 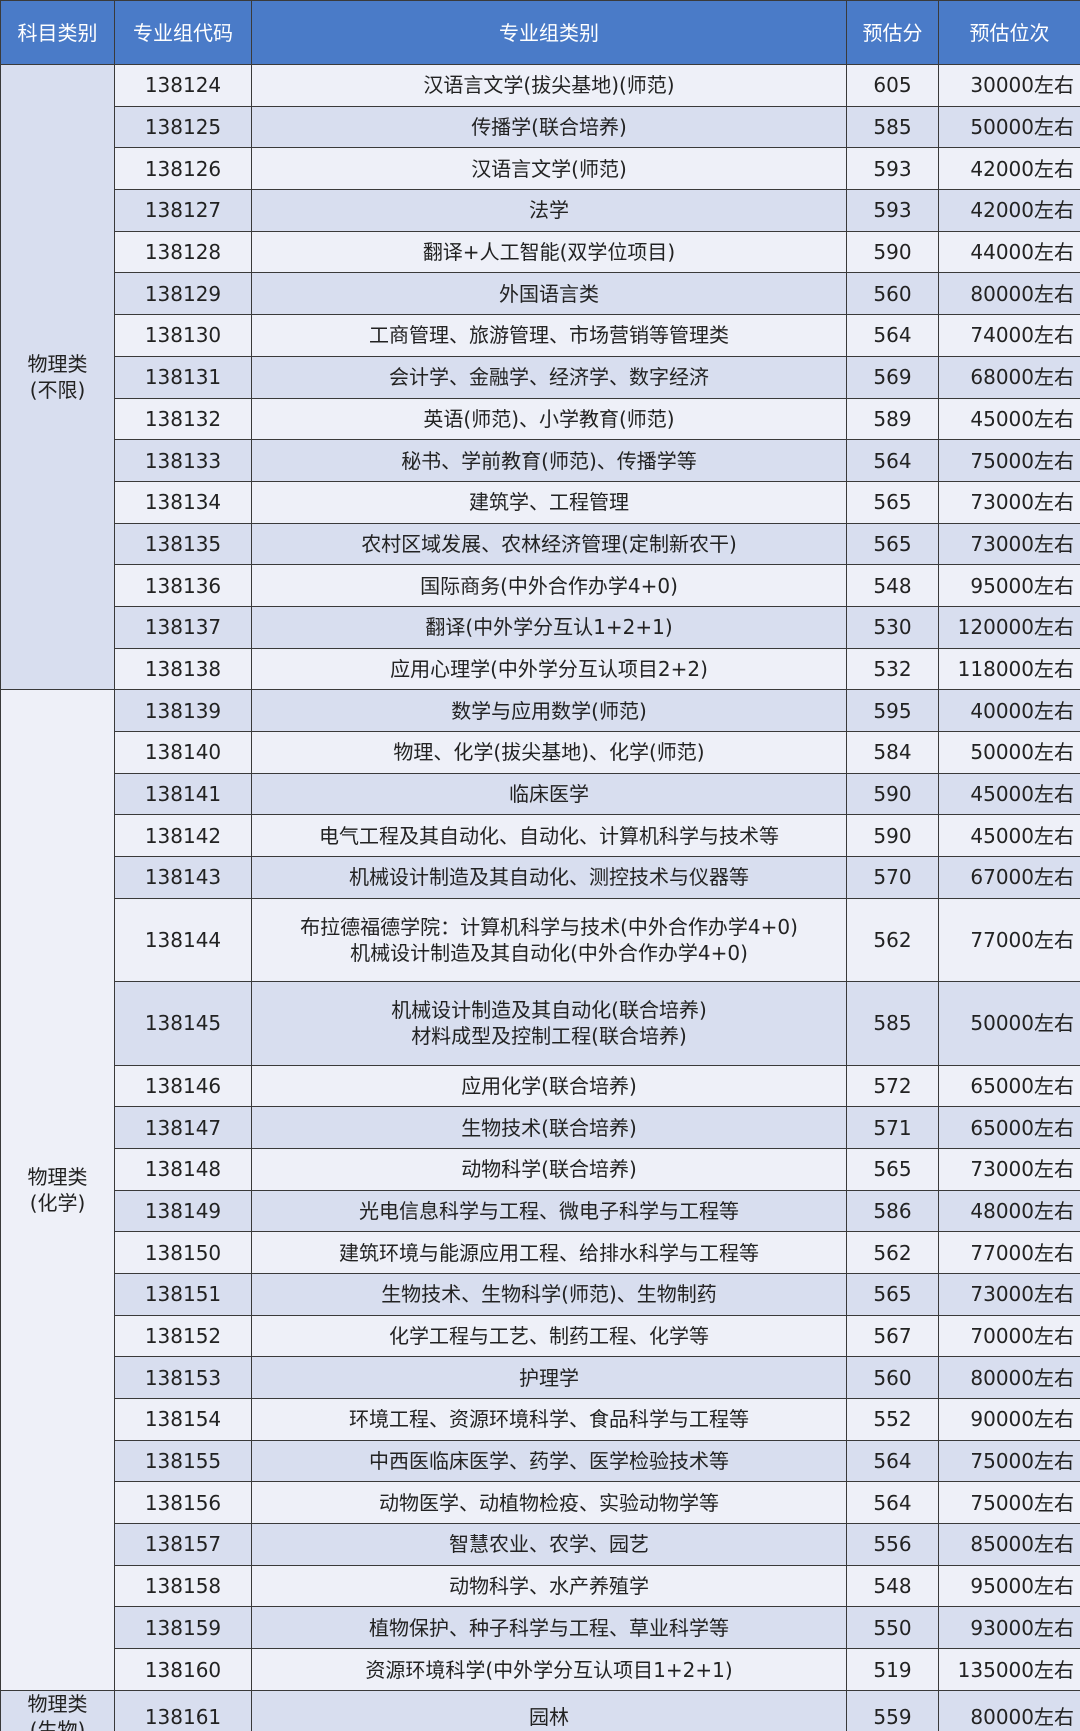 I want to click on rank-cell: 118000左右, so click(x=1009, y=669).